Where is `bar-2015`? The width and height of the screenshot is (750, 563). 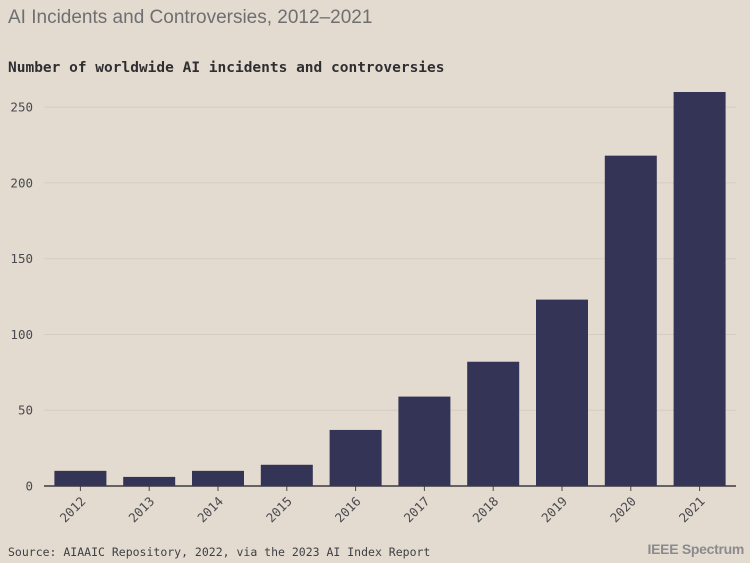
bar-2015 is located at coordinates (286, 475).